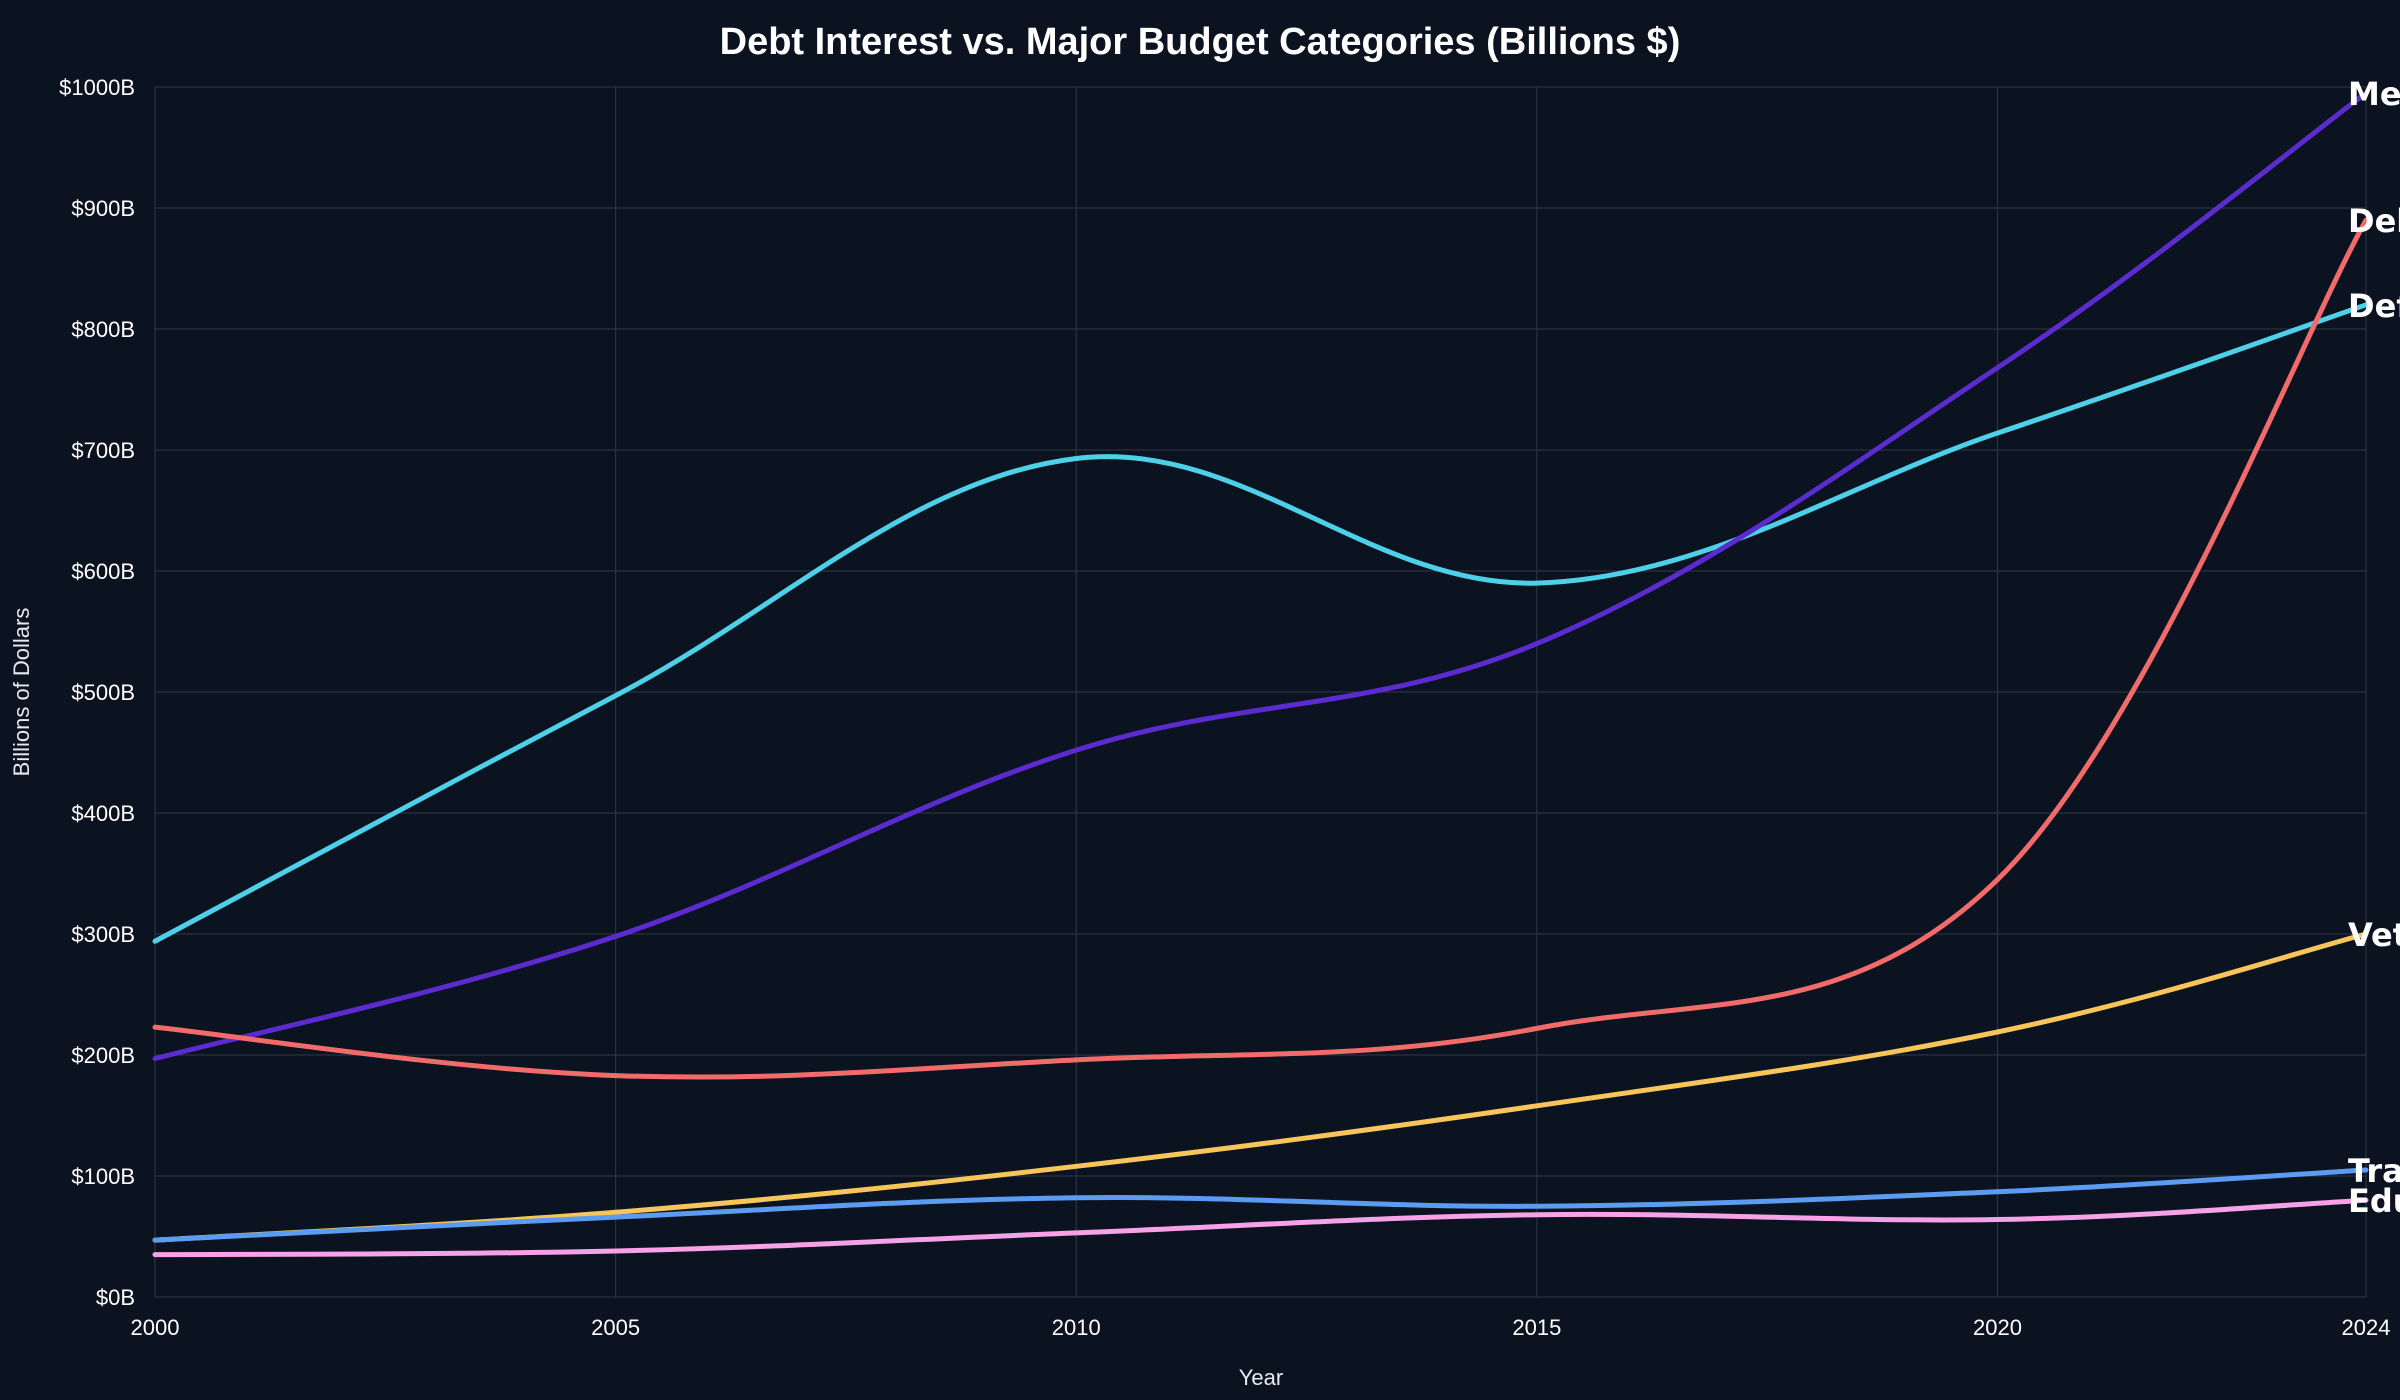 The width and height of the screenshot is (2400, 1400). Describe the element at coordinates (2374, 935) in the screenshot. I see `series-end-label-veterans: Vet` at that location.